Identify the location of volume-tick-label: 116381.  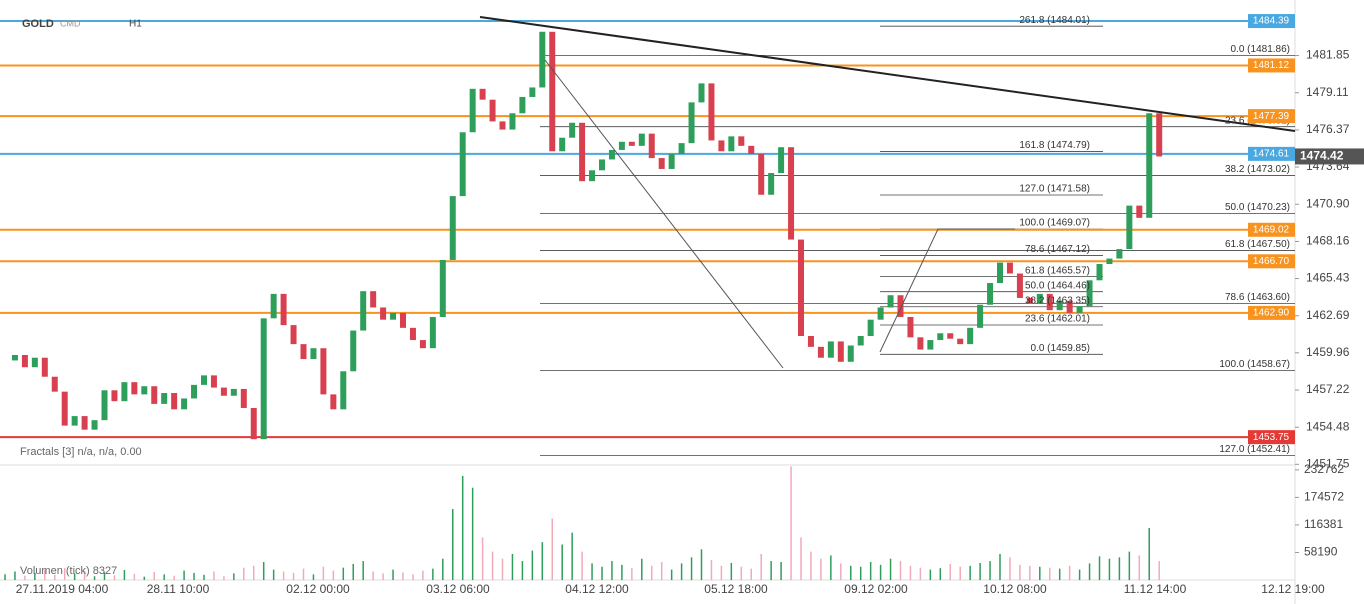
(1323, 524).